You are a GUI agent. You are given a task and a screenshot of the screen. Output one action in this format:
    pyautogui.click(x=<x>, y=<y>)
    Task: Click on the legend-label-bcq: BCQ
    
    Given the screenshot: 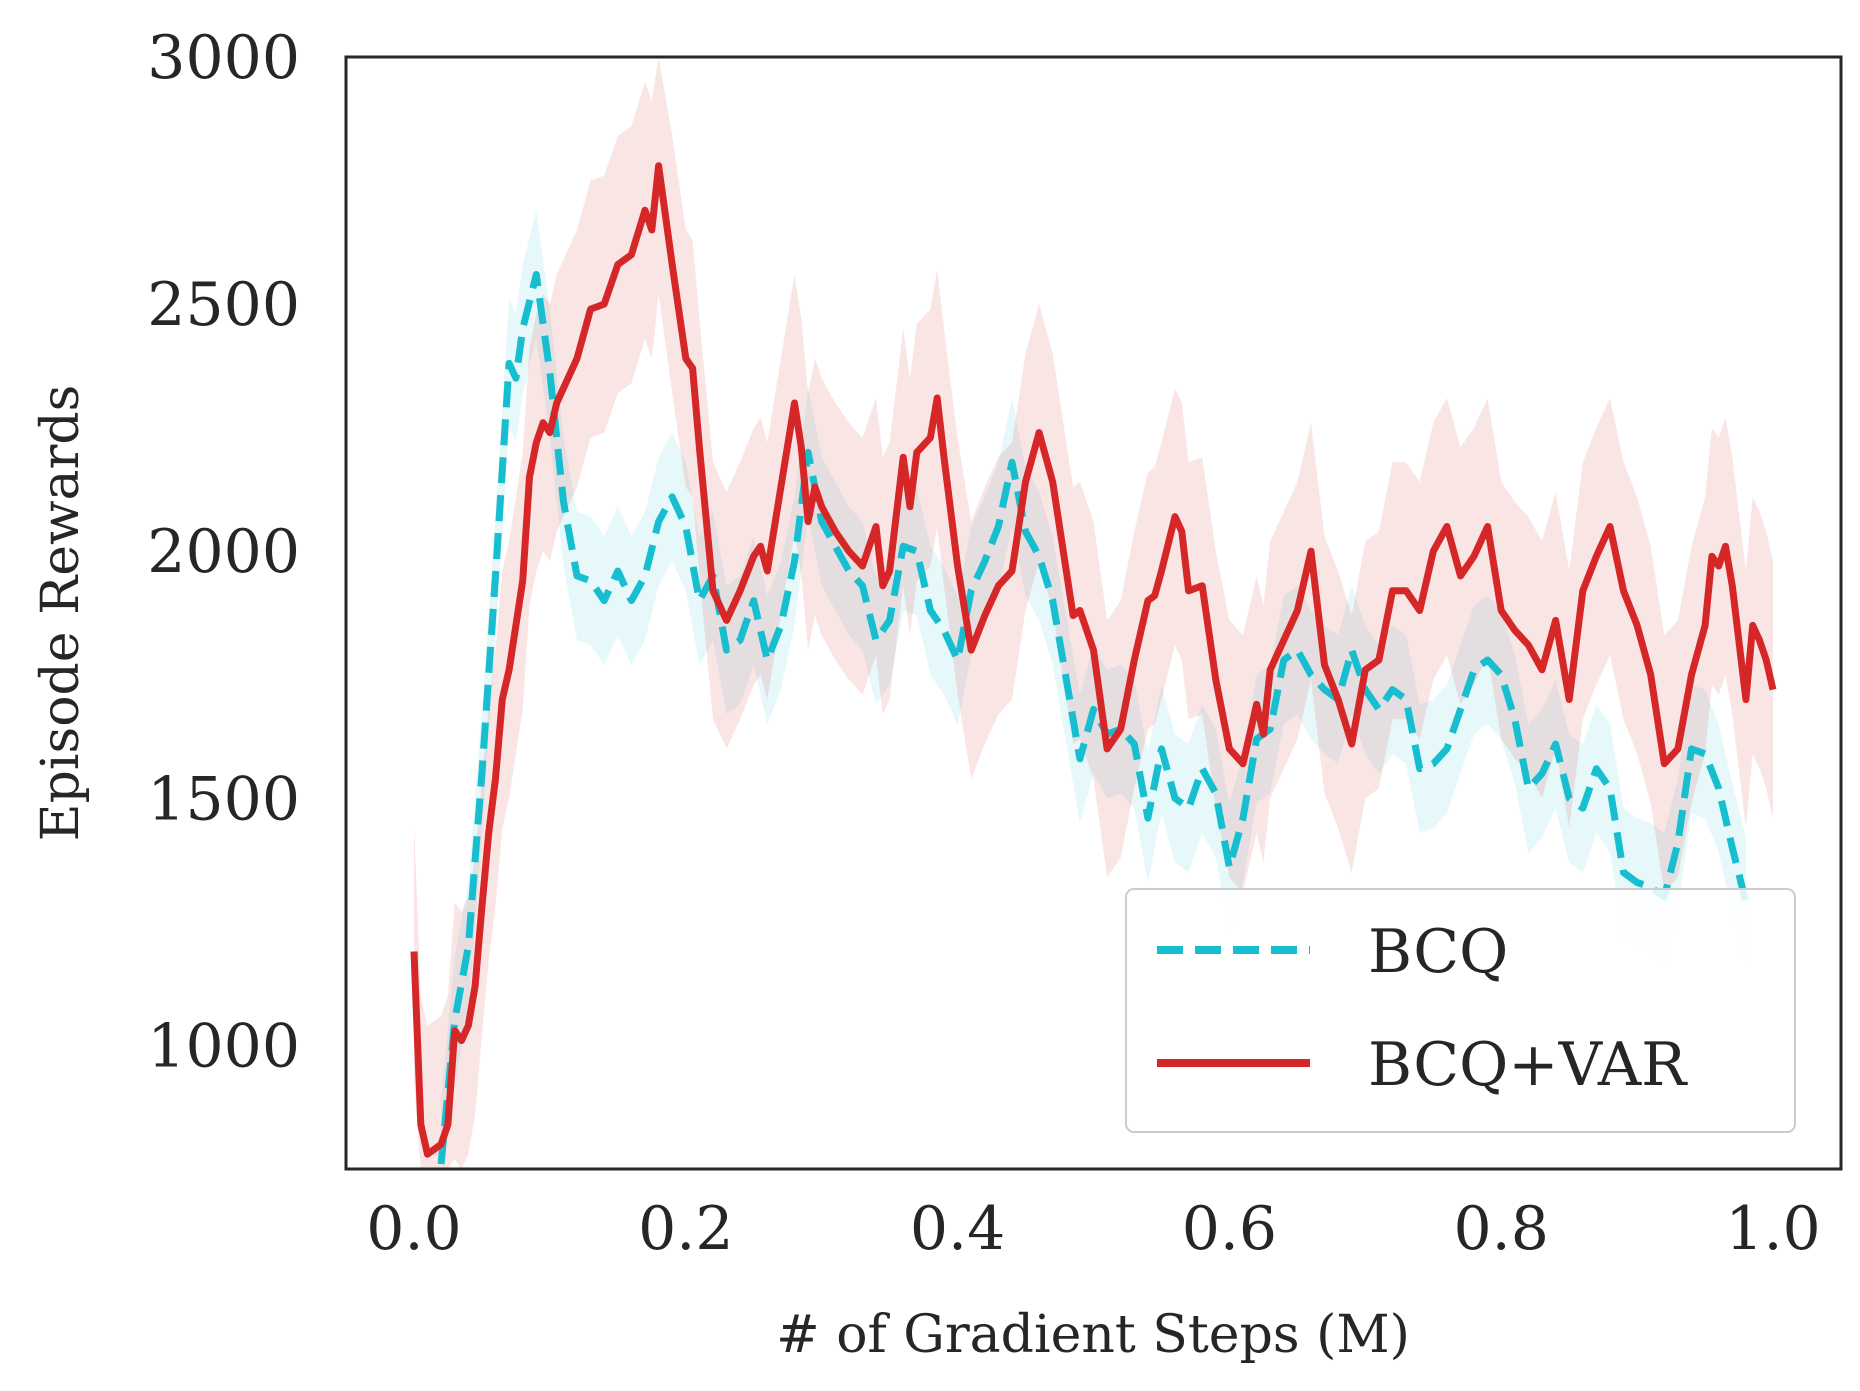 What is the action you would take?
    pyautogui.click(x=1438, y=952)
    